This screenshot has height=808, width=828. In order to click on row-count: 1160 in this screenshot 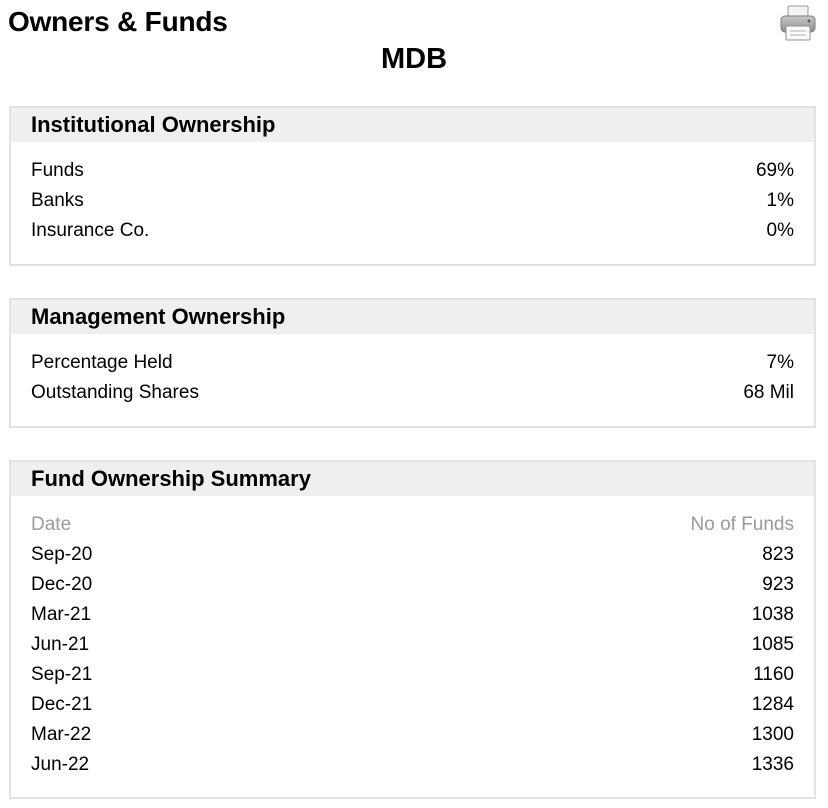, I will do `click(773, 674)`.